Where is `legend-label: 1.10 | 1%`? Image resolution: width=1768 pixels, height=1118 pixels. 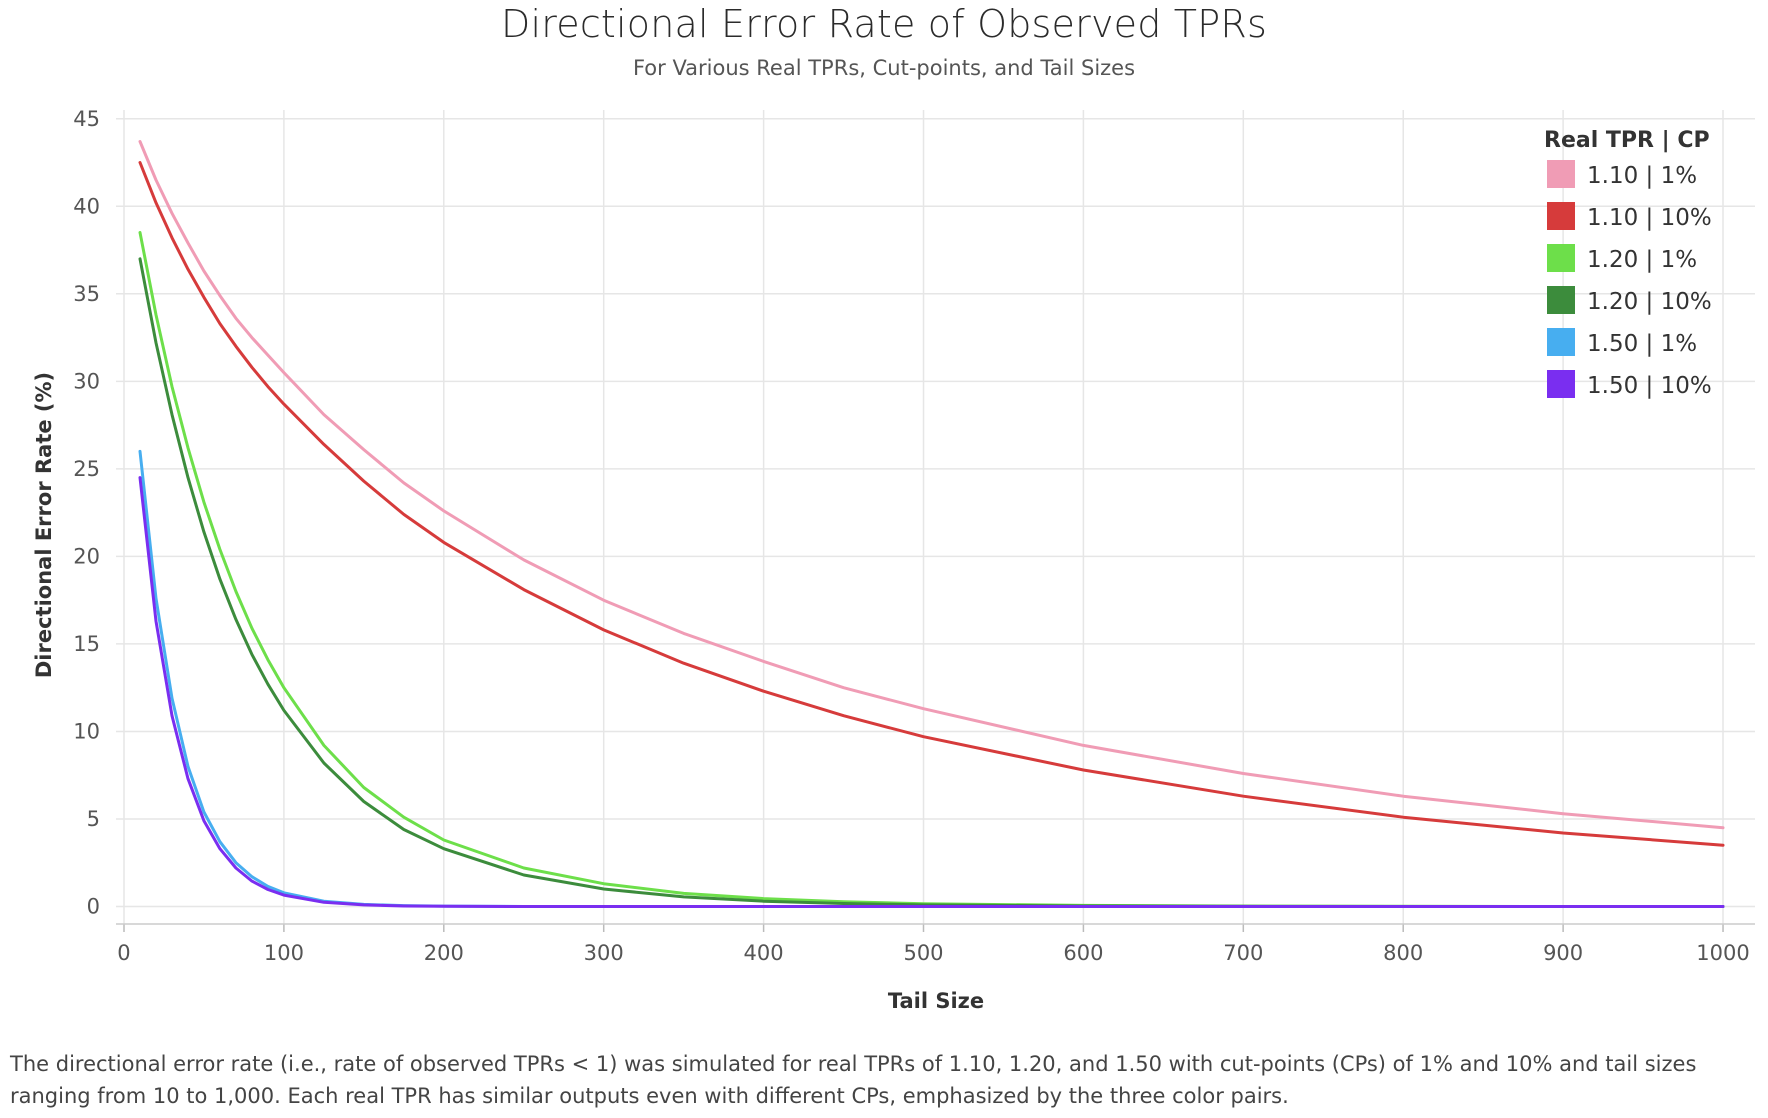 legend-label: 1.10 | 1% is located at coordinates (1642, 176).